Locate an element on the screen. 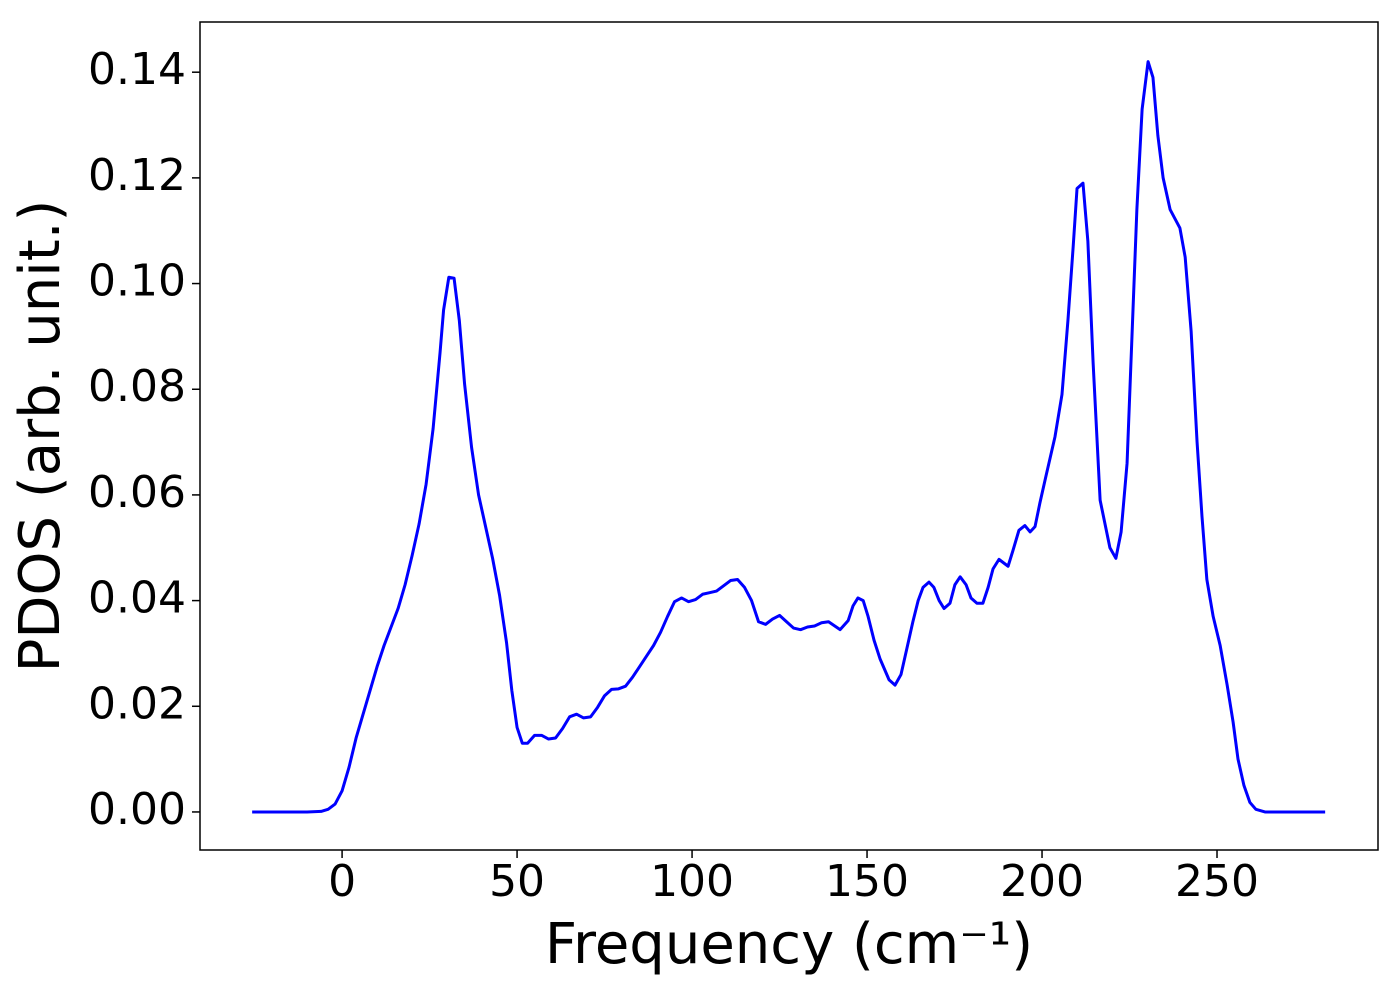 Image resolution: width=1400 pixels, height=1000 pixels. y-axis-label: PDOS (arb. unit.) is located at coordinates (40, 436).